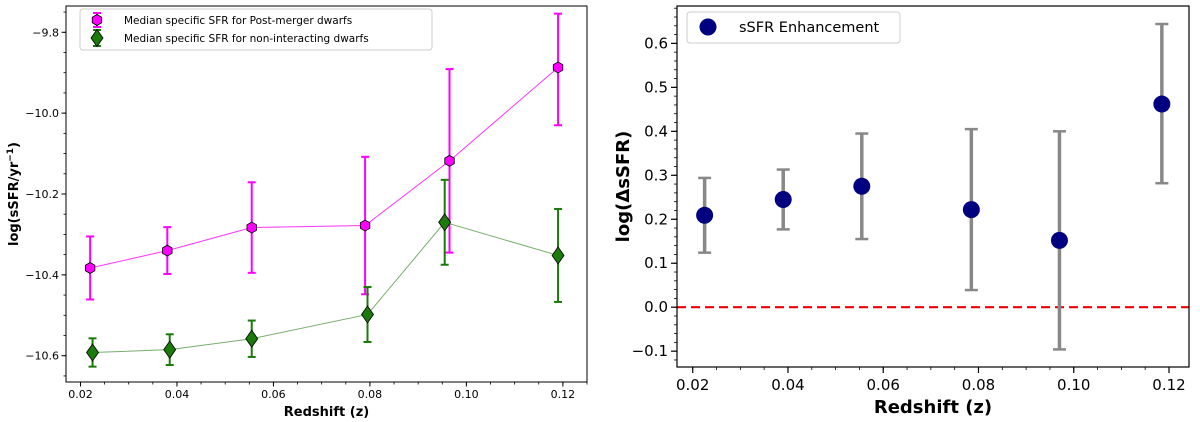 The image size is (1200, 422). I want to click on y-tick-label: −10.6, so click(42, 356).